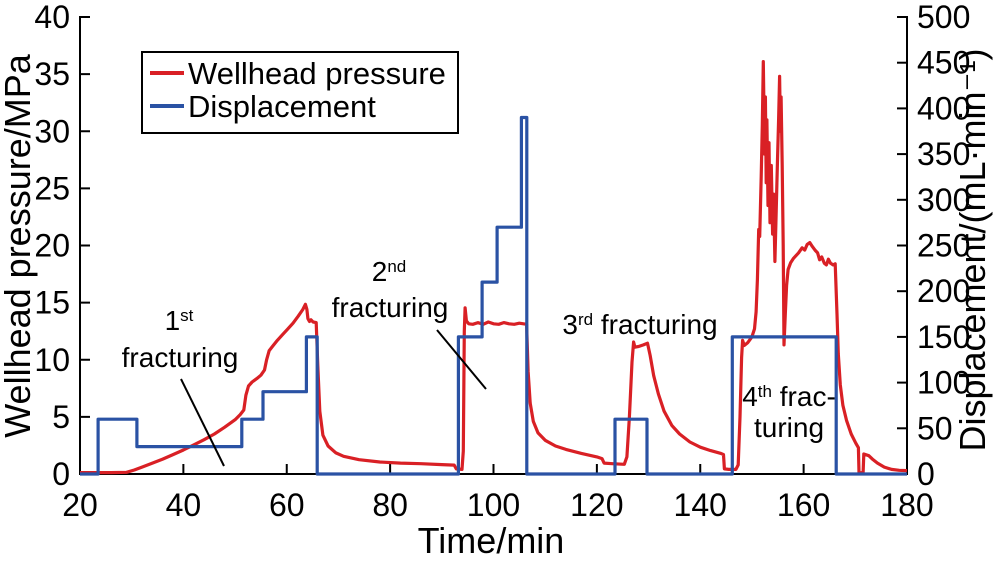 The height and width of the screenshot is (568, 1000). I want to click on y-left-tick-label: 20, so click(52, 246).